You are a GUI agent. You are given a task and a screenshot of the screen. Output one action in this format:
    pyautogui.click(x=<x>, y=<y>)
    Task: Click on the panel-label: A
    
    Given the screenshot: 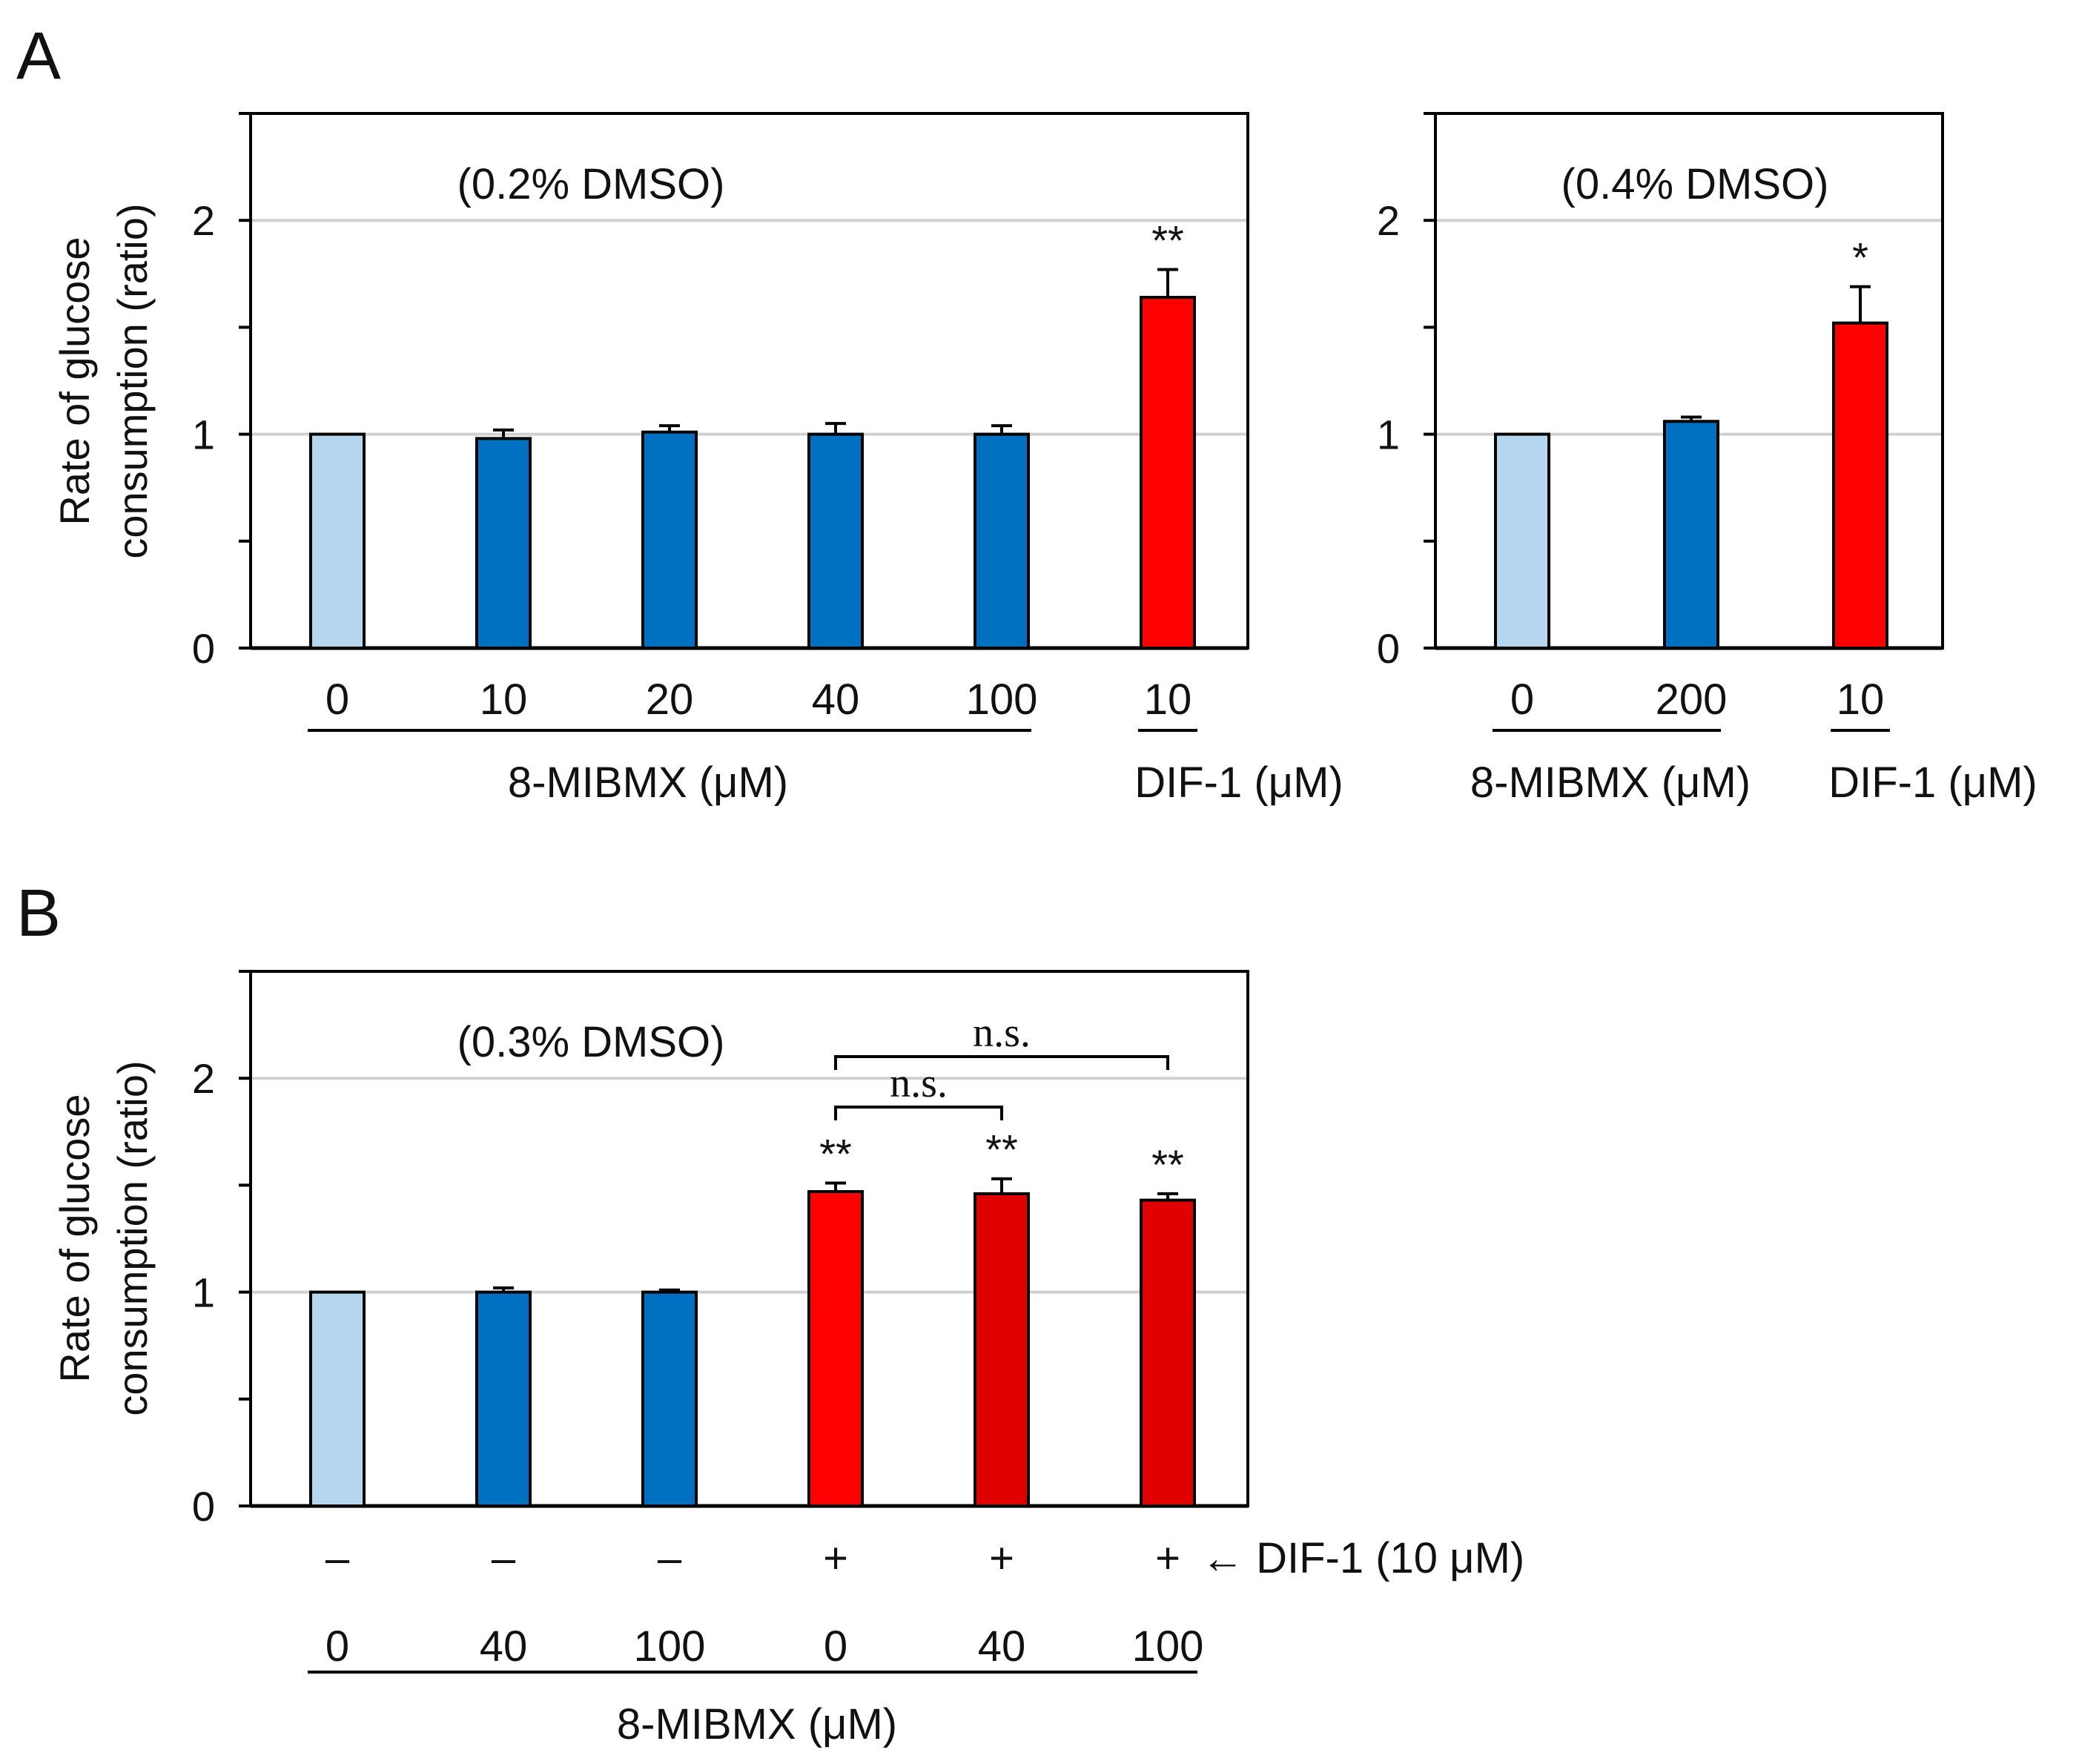 What is the action you would take?
    pyautogui.click(x=39, y=56)
    